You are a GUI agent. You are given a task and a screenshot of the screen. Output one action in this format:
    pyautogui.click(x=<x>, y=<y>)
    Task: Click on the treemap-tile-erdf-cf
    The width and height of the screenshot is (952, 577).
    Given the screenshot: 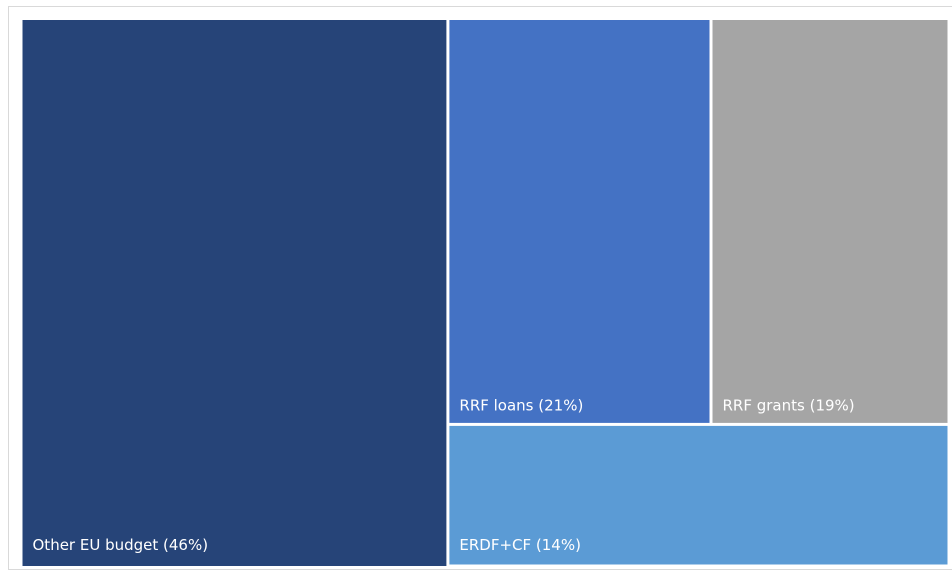 What is the action you would take?
    pyautogui.click(x=698, y=495)
    